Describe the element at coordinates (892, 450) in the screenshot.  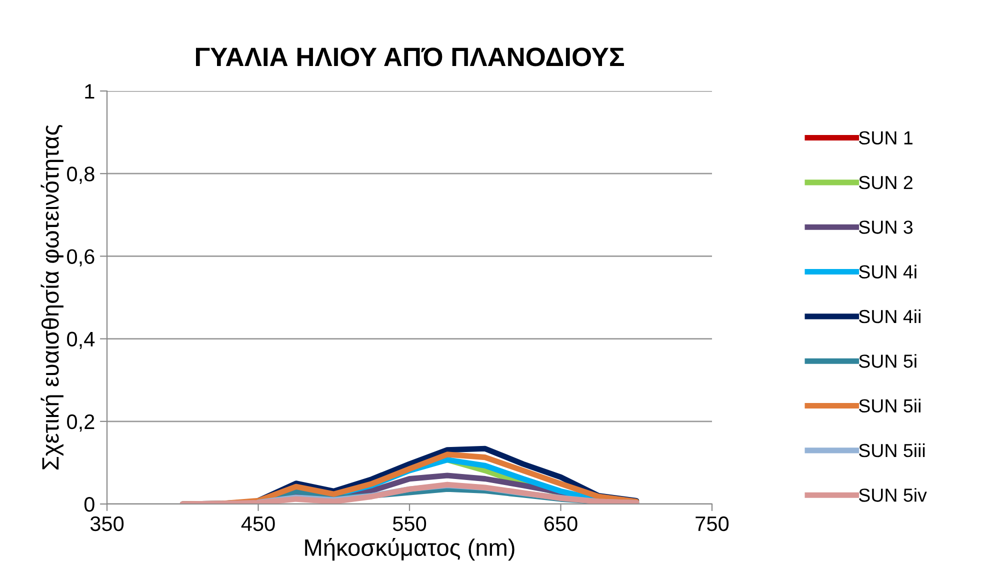
I see `legend-label: SUN 5iii` at that location.